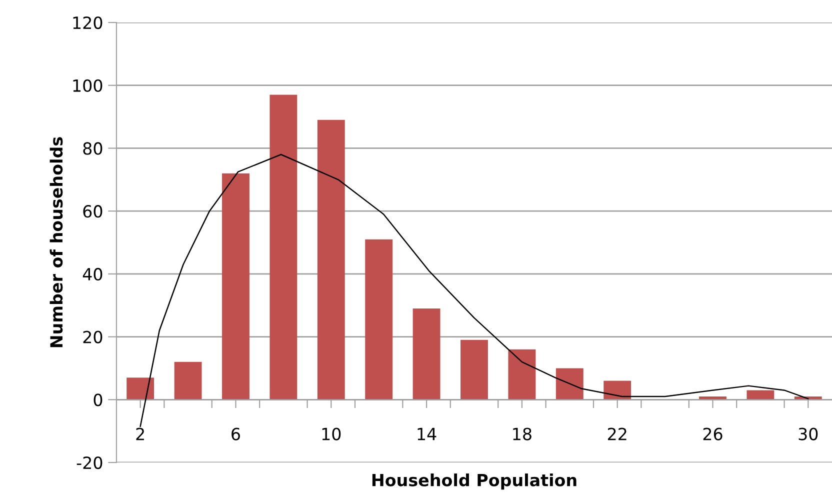 The height and width of the screenshot is (500, 832). What do you see at coordinates (617, 434) in the screenshot?
I see `x-tick-label: 22` at bounding box center [617, 434].